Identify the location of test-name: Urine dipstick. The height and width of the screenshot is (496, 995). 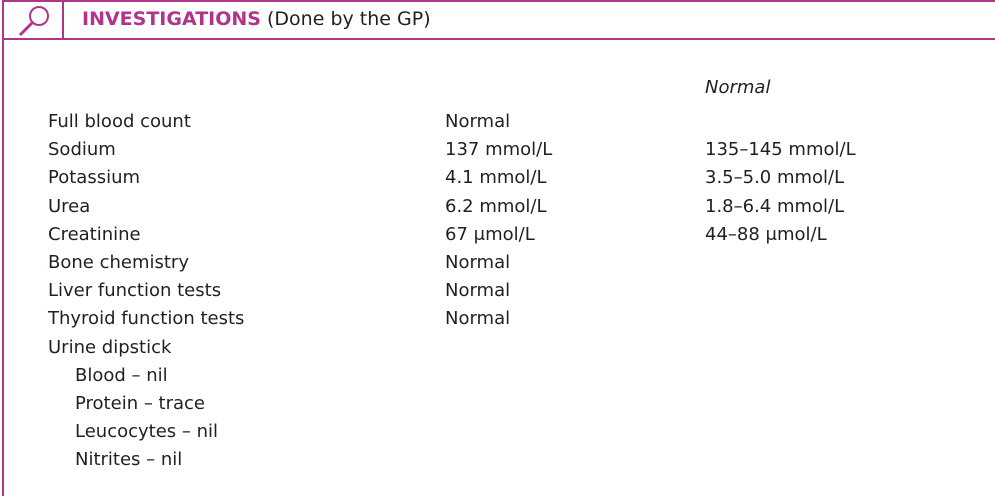
(110, 347).